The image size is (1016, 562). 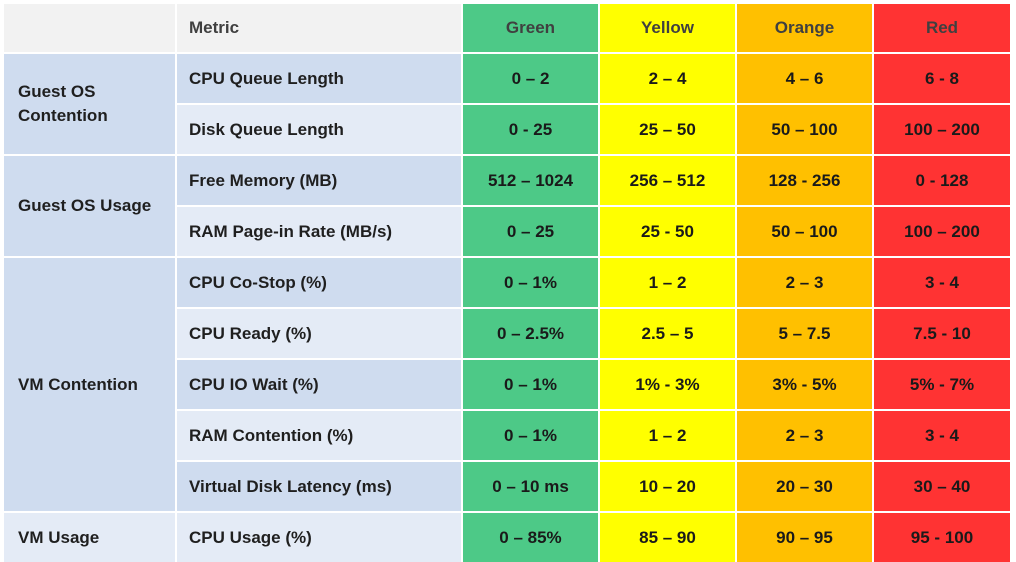 What do you see at coordinates (319, 180) in the screenshot?
I see `metric-free-memory: Free Memory (MB)` at bounding box center [319, 180].